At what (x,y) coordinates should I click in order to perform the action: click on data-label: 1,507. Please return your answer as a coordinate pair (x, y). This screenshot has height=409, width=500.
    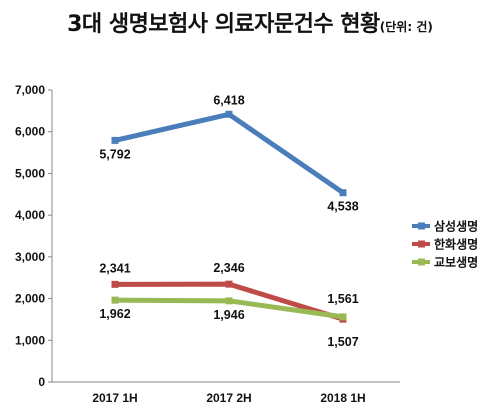
    Looking at the image, I should click on (342, 342).